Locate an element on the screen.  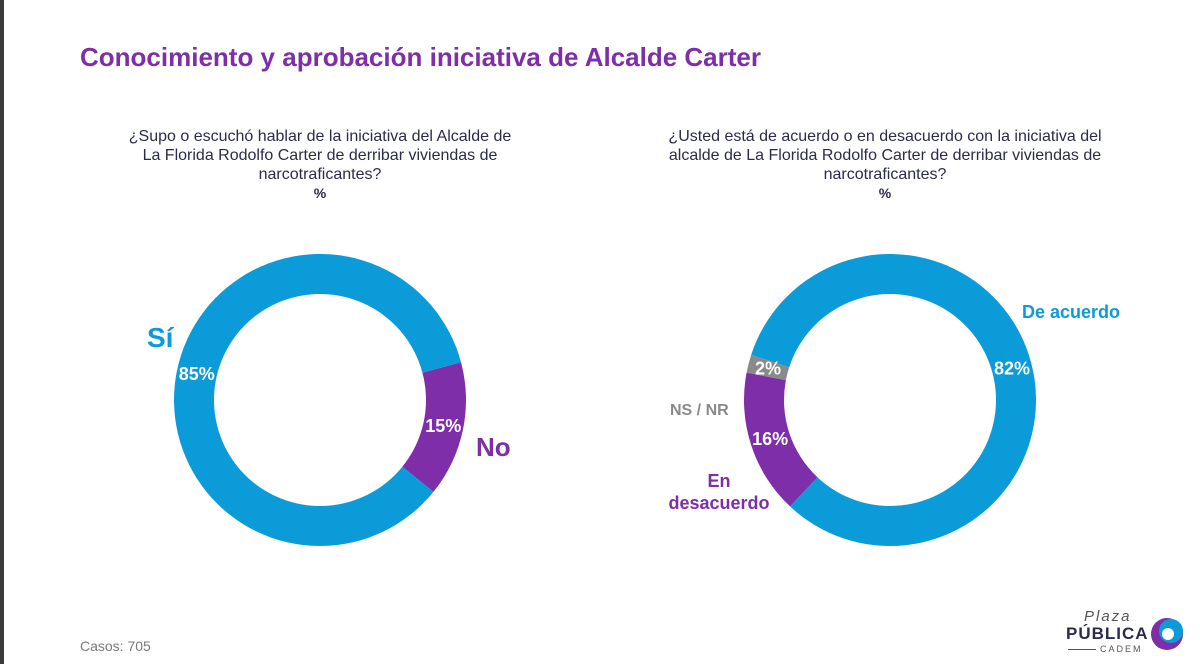
category-label-ns-nr: NS / NR is located at coordinates (699, 410).